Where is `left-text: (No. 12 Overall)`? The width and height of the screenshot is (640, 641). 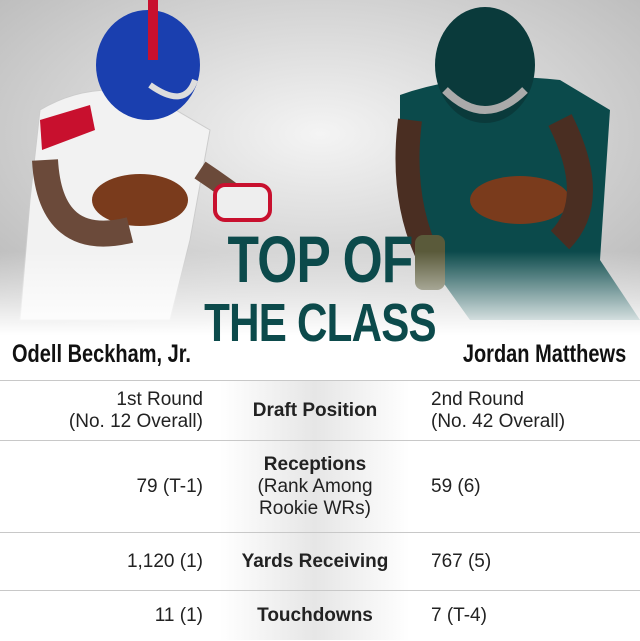
left-text: (No. 12 Overall) is located at coordinates (135, 421).